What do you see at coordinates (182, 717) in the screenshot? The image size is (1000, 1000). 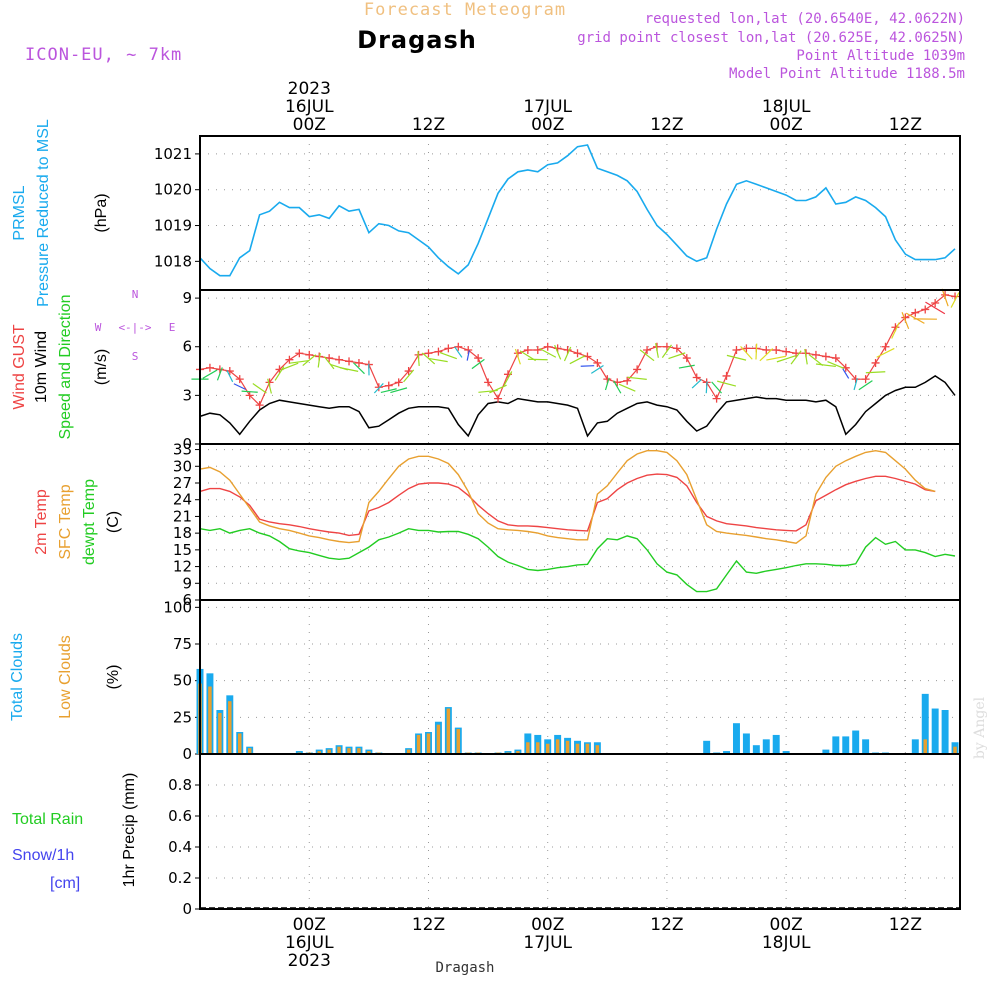 I see `ytick-label: 25` at bounding box center [182, 717].